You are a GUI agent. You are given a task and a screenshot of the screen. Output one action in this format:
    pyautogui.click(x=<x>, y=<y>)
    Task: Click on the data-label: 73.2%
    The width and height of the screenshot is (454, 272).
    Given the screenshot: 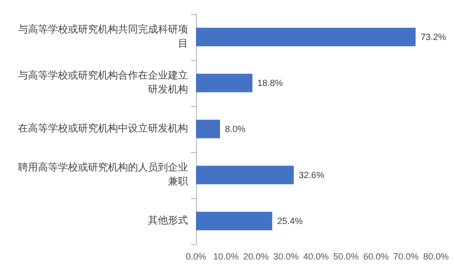 What is the action you would take?
    pyautogui.click(x=433, y=37)
    